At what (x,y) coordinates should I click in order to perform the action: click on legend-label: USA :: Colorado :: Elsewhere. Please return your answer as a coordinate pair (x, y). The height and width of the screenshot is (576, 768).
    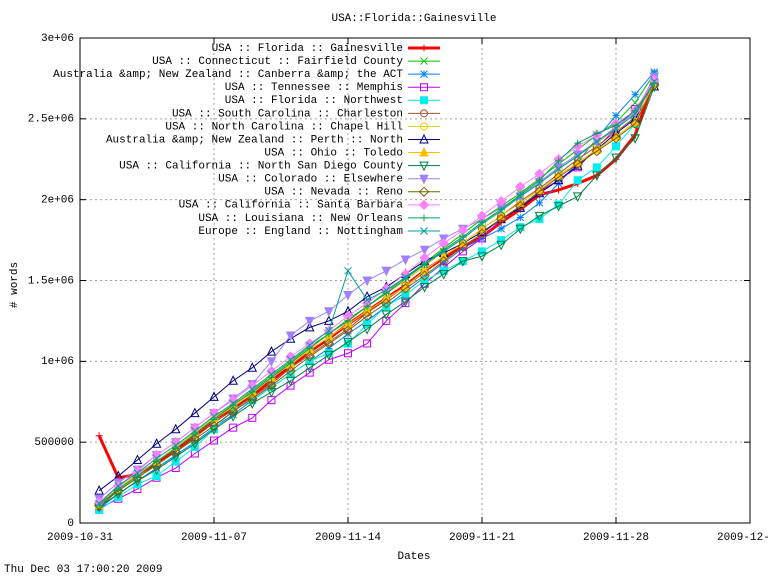
    Looking at the image, I should click on (310, 180).